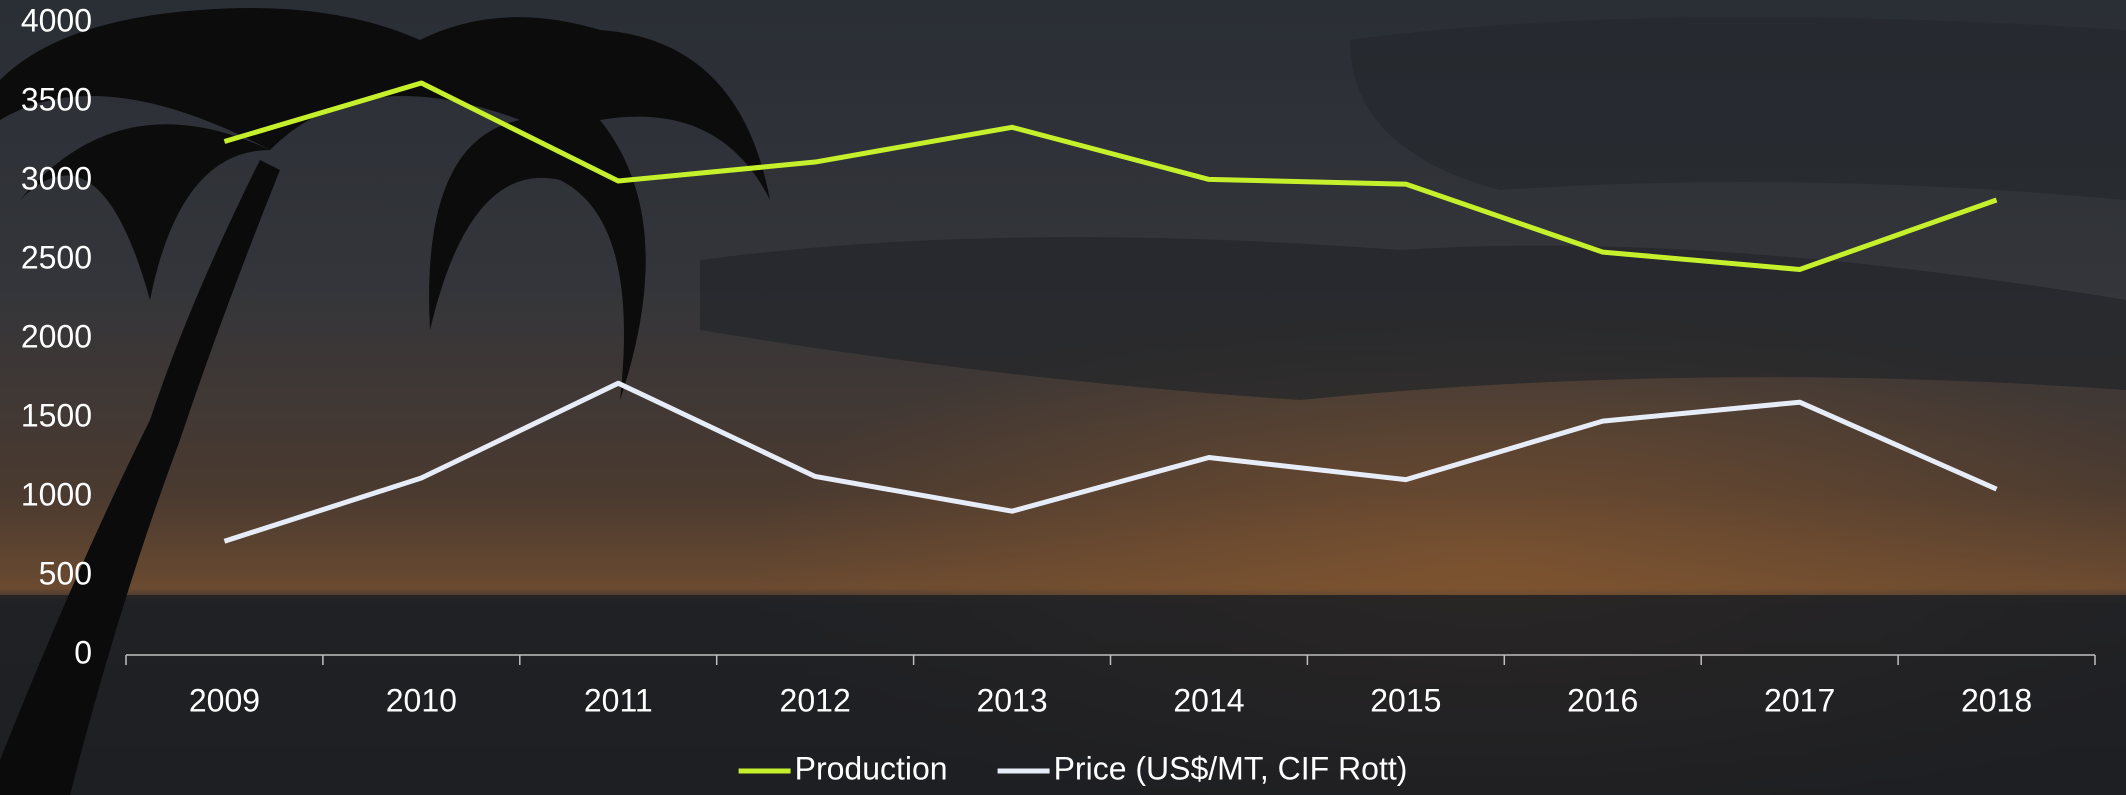 This screenshot has height=795, width=2126. What do you see at coordinates (83, 652) in the screenshot?
I see `y-tick-label: 0` at bounding box center [83, 652].